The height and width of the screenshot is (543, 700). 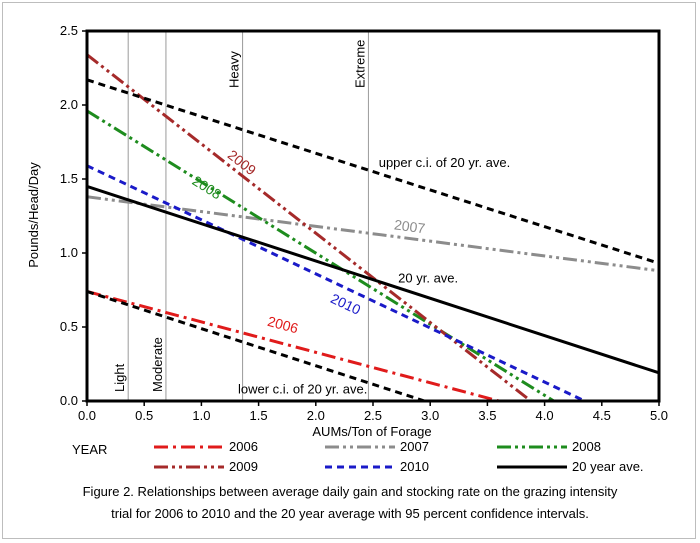 What do you see at coordinates (69, 30) in the screenshot?
I see `y-tick-label: 2.5` at bounding box center [69, 30].